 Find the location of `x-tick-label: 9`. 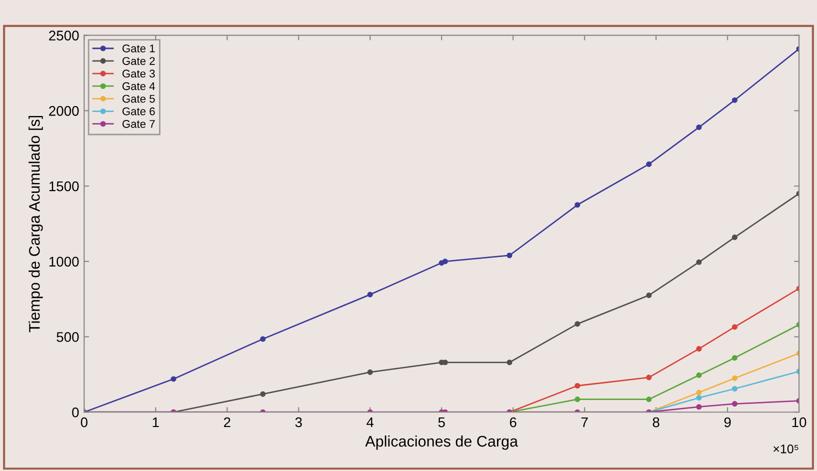

x-tick-label: 9 is located at coordinates (727, 422).